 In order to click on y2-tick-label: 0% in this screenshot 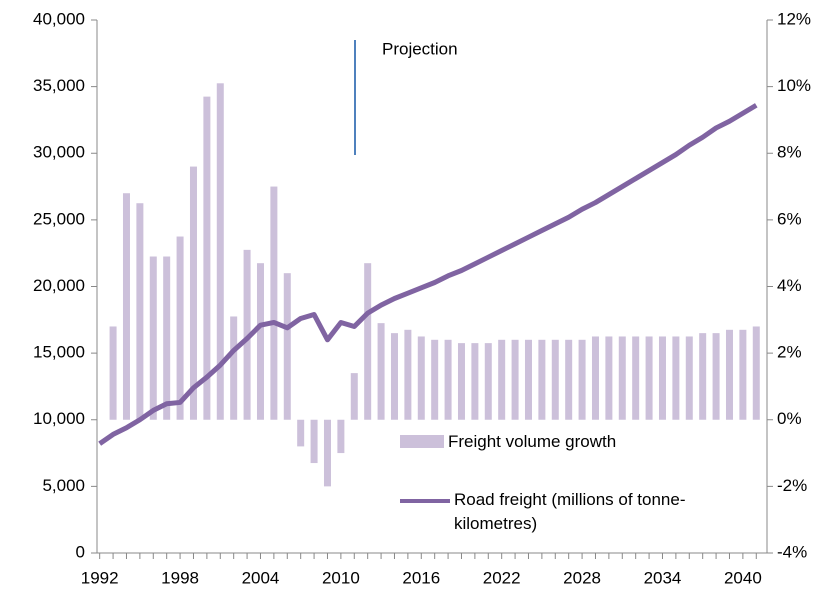, I will do `click(789, 418)`.